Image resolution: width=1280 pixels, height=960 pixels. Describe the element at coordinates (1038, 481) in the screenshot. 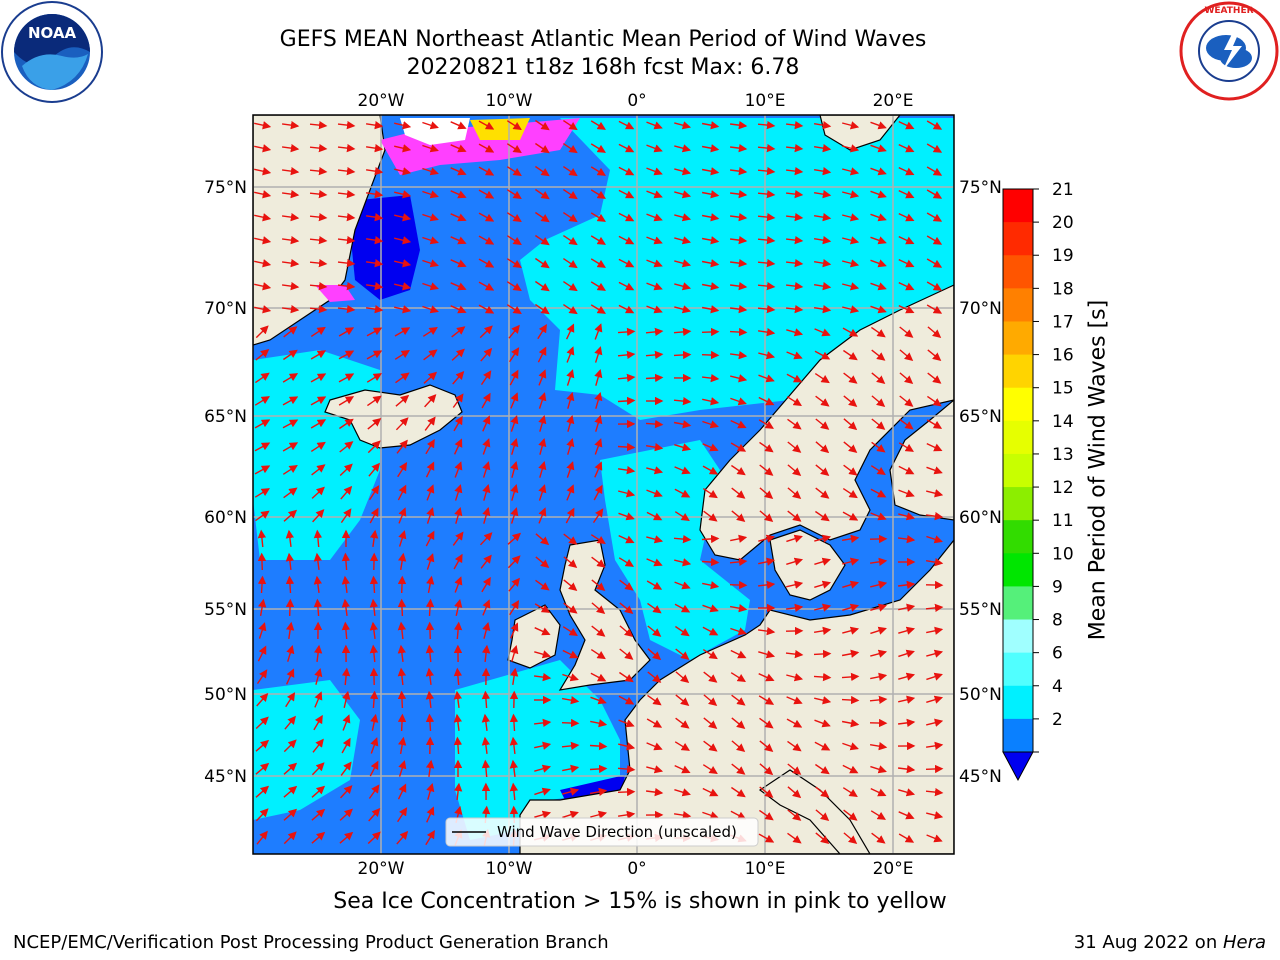

I see `colorbar: 21 20 19 18 17 16 15 14 13 12 11 10 9 8 6 4 2` at that location.